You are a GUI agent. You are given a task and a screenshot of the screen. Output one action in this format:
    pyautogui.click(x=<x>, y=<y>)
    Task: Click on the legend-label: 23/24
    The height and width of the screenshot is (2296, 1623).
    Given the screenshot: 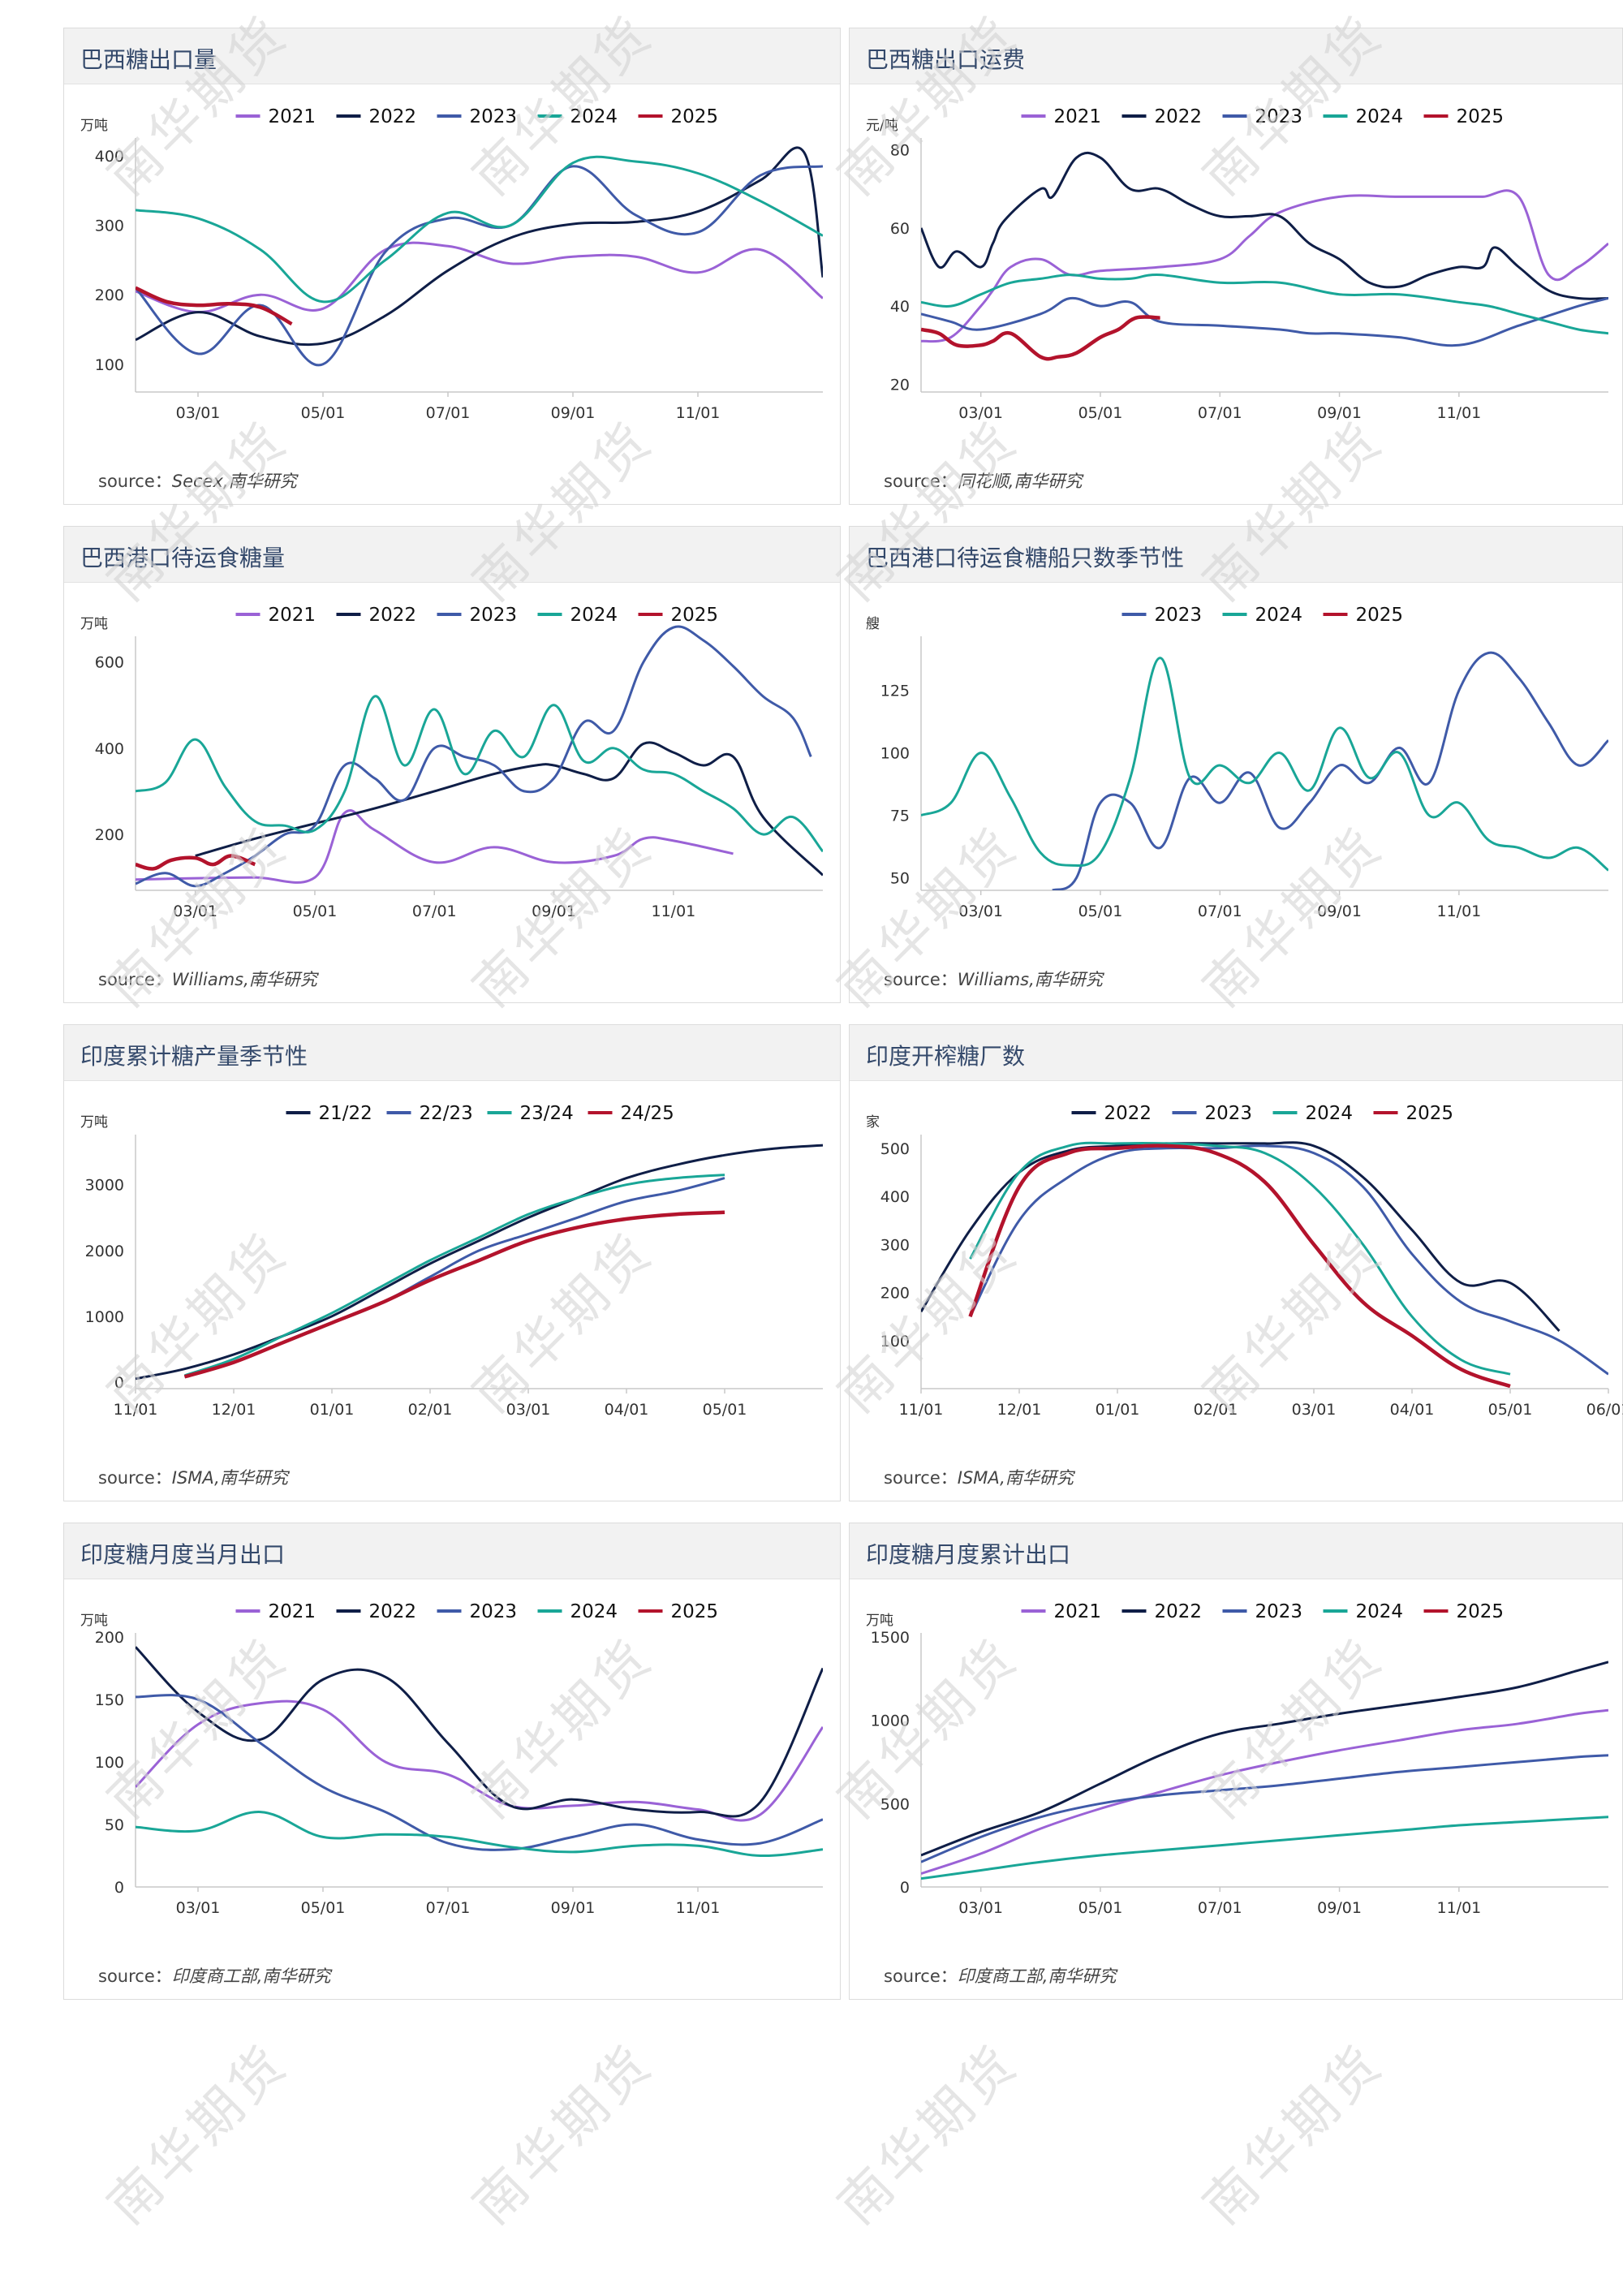 What is the action you would take?
    pyautogui.click(x=547, y=1114)
    